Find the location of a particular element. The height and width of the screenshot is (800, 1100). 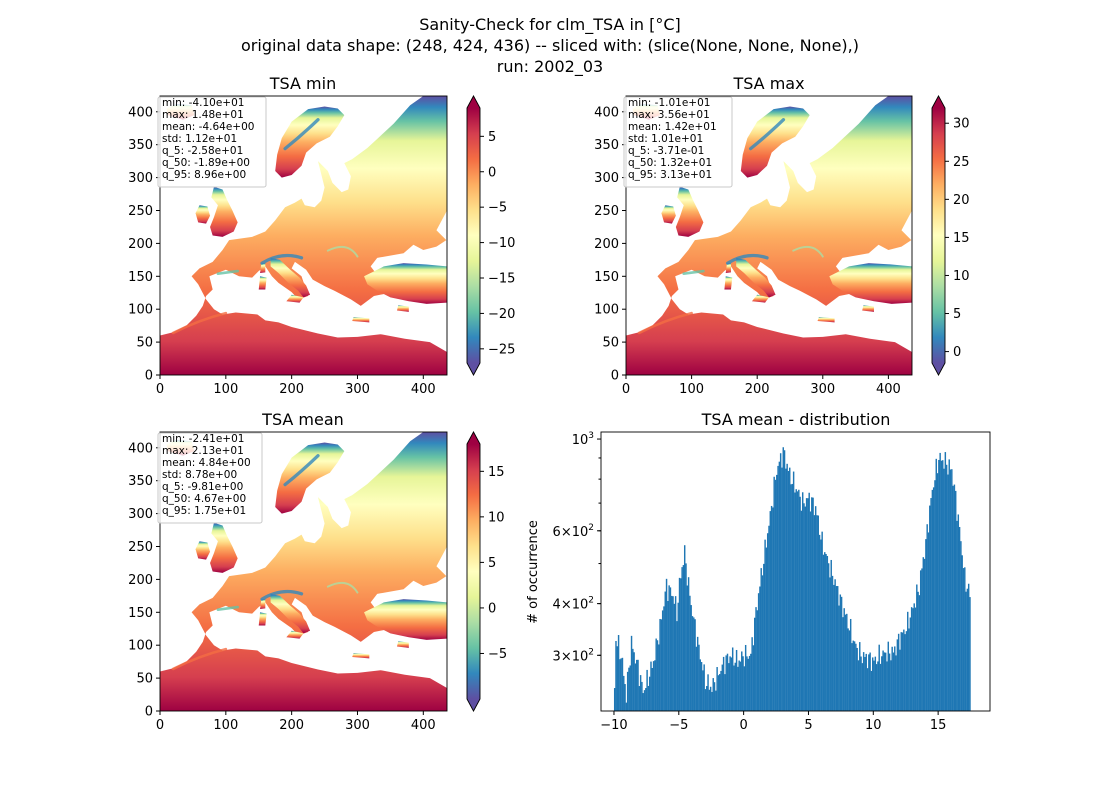

carpathians-band is located at coordinates (808, 251).